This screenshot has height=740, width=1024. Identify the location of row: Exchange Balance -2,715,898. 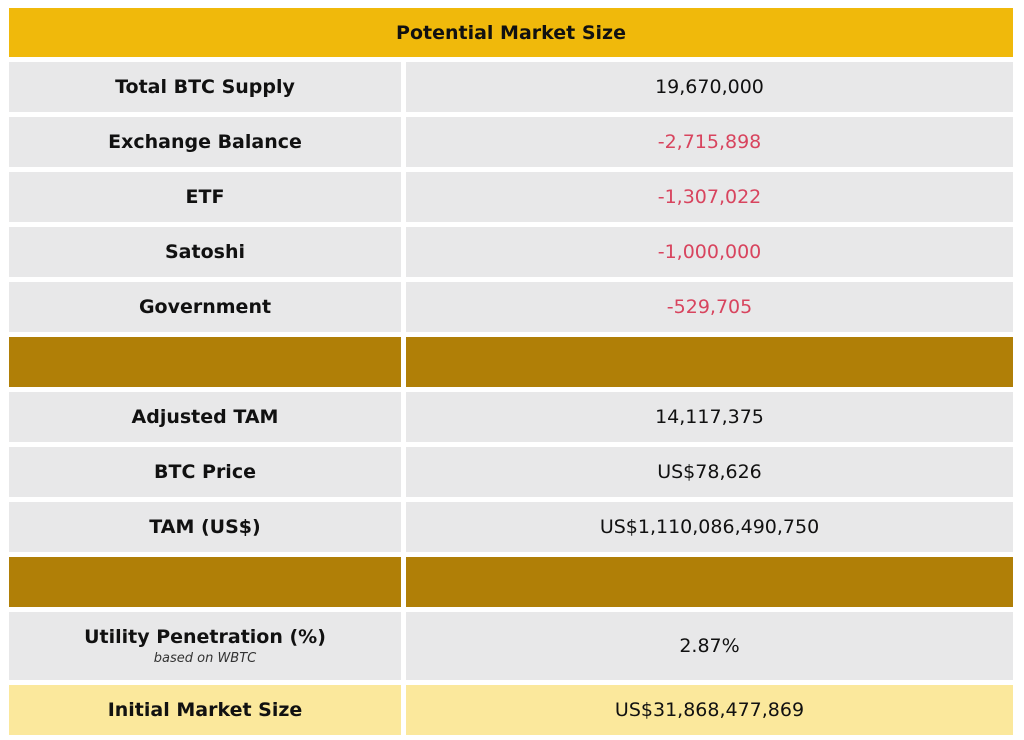
(511, 142).